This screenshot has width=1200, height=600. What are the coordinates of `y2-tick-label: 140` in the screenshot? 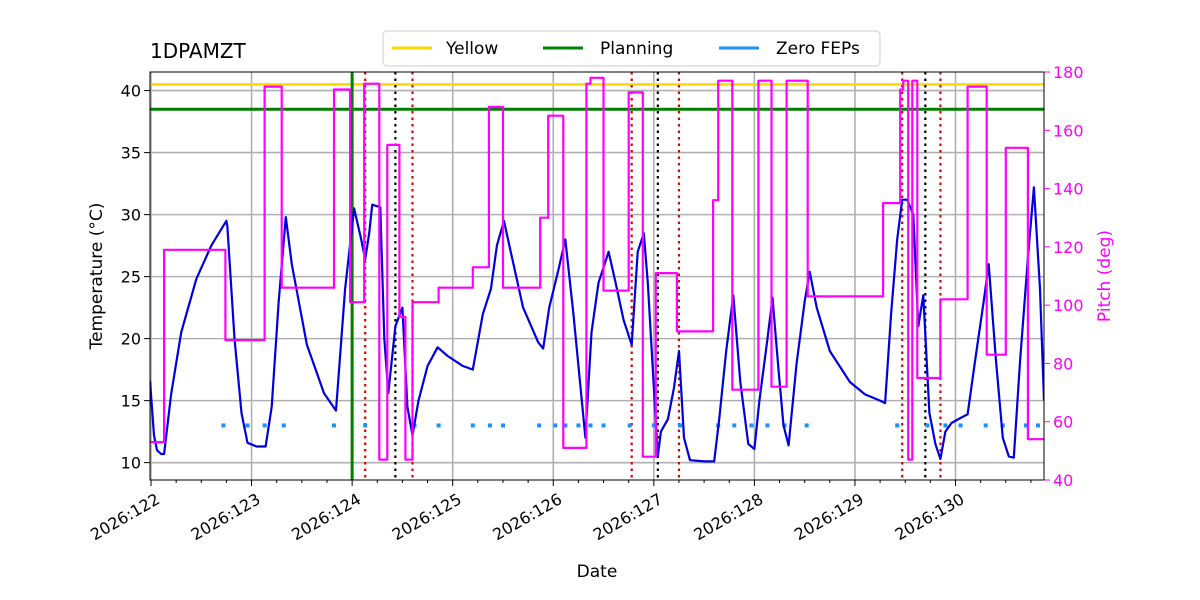 It's located at (1068, 189).